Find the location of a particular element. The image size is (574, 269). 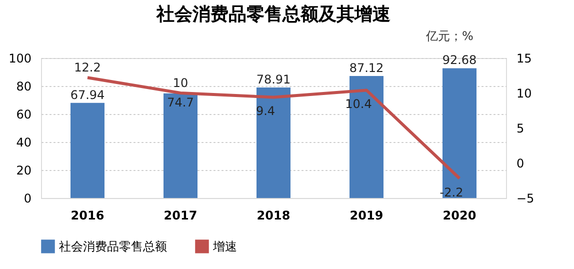

y2-tick-label: 10 is located at coordinates (524, 93).